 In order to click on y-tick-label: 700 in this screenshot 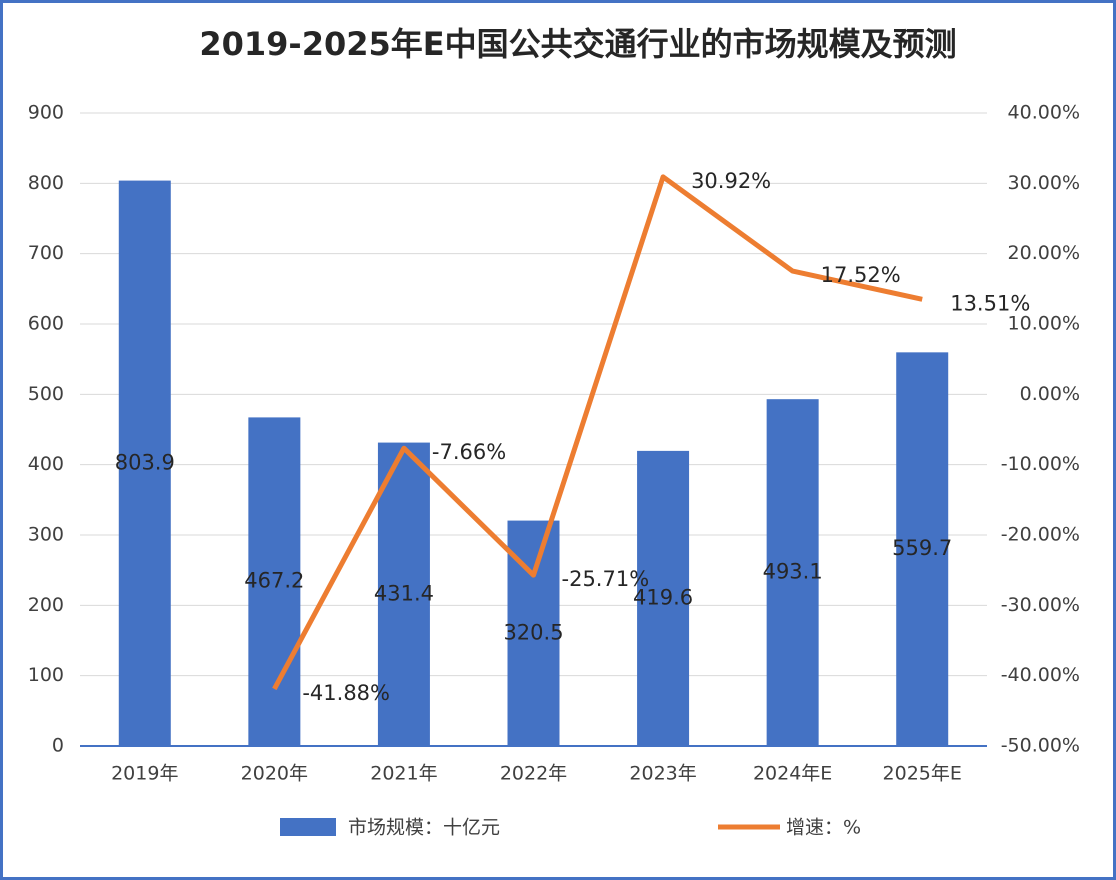, I will do `click(46, 253)`.